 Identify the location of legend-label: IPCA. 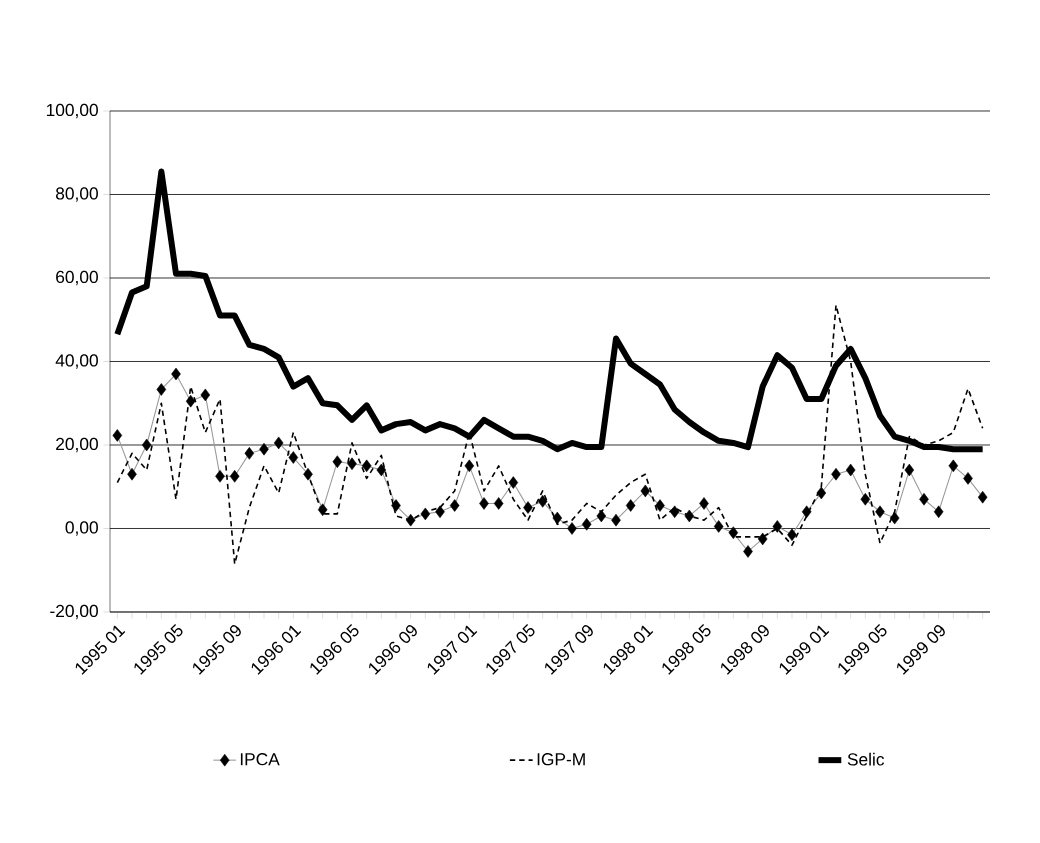
(260, 759).